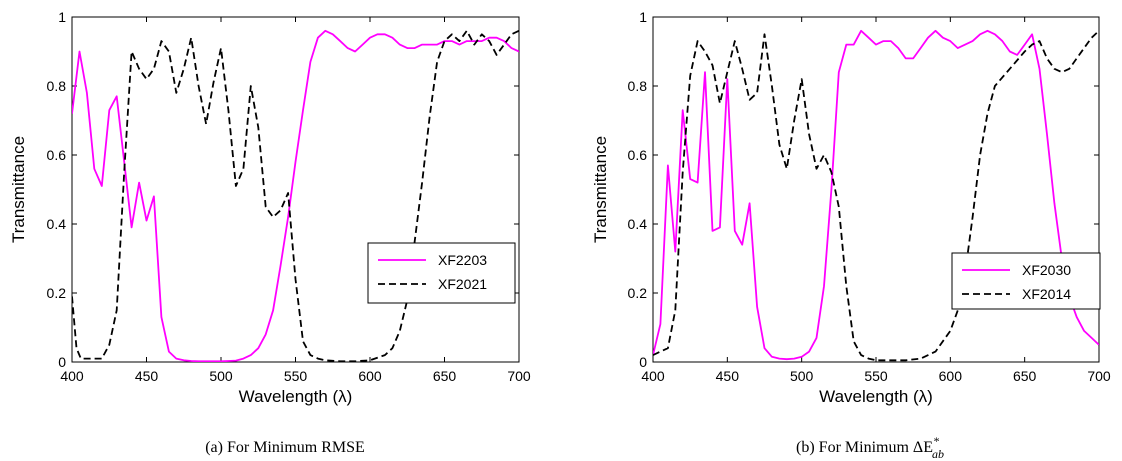 The image size is (1122, 461). Describe the element at coordinates (938, 454) in the screenshot. I see `caption-subscript: ab` at that location.